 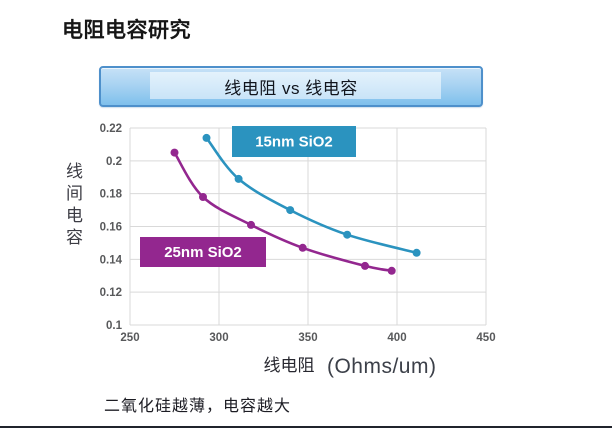 What do you see at coordinates (111, 293) in the screenshot?
I see `y-tick-label: 0.12` at bounding box center [111, 293].